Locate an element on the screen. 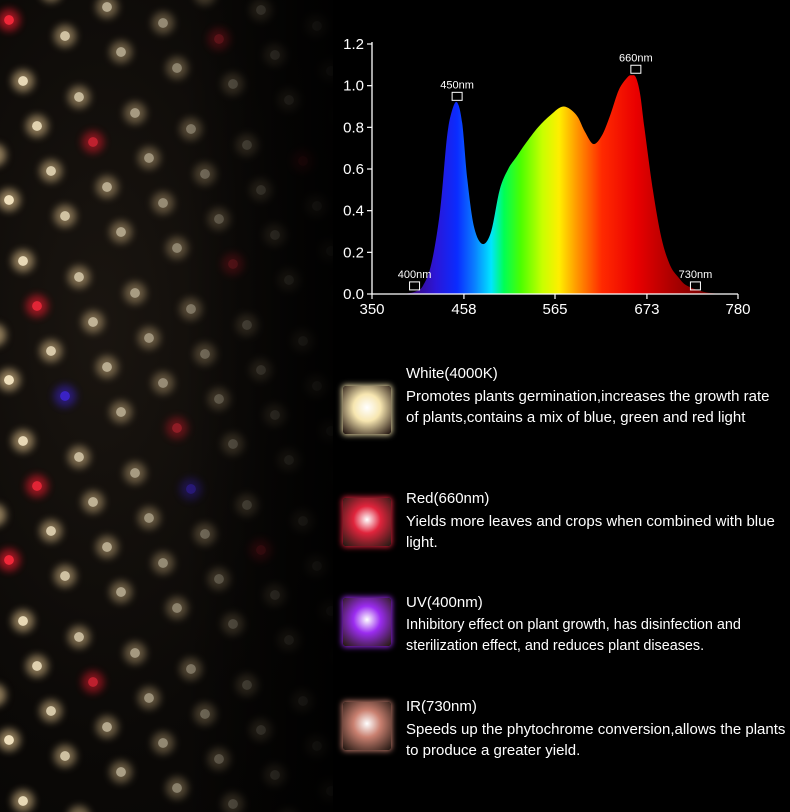 This screenshot has height=812, width=790. x-tick-label: 350 is located at coordinates (371, 309).